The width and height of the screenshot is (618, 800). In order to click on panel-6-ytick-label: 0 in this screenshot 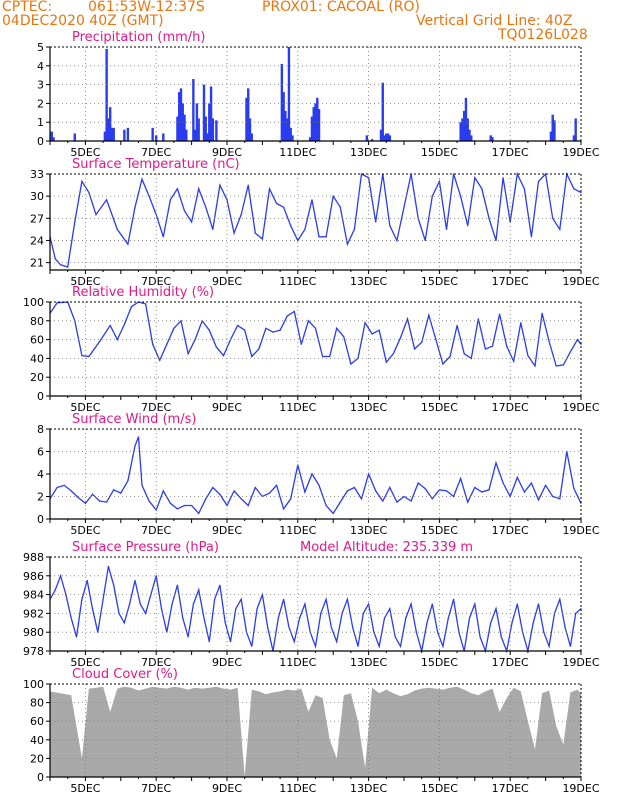, I will do `click(40, 777)`.